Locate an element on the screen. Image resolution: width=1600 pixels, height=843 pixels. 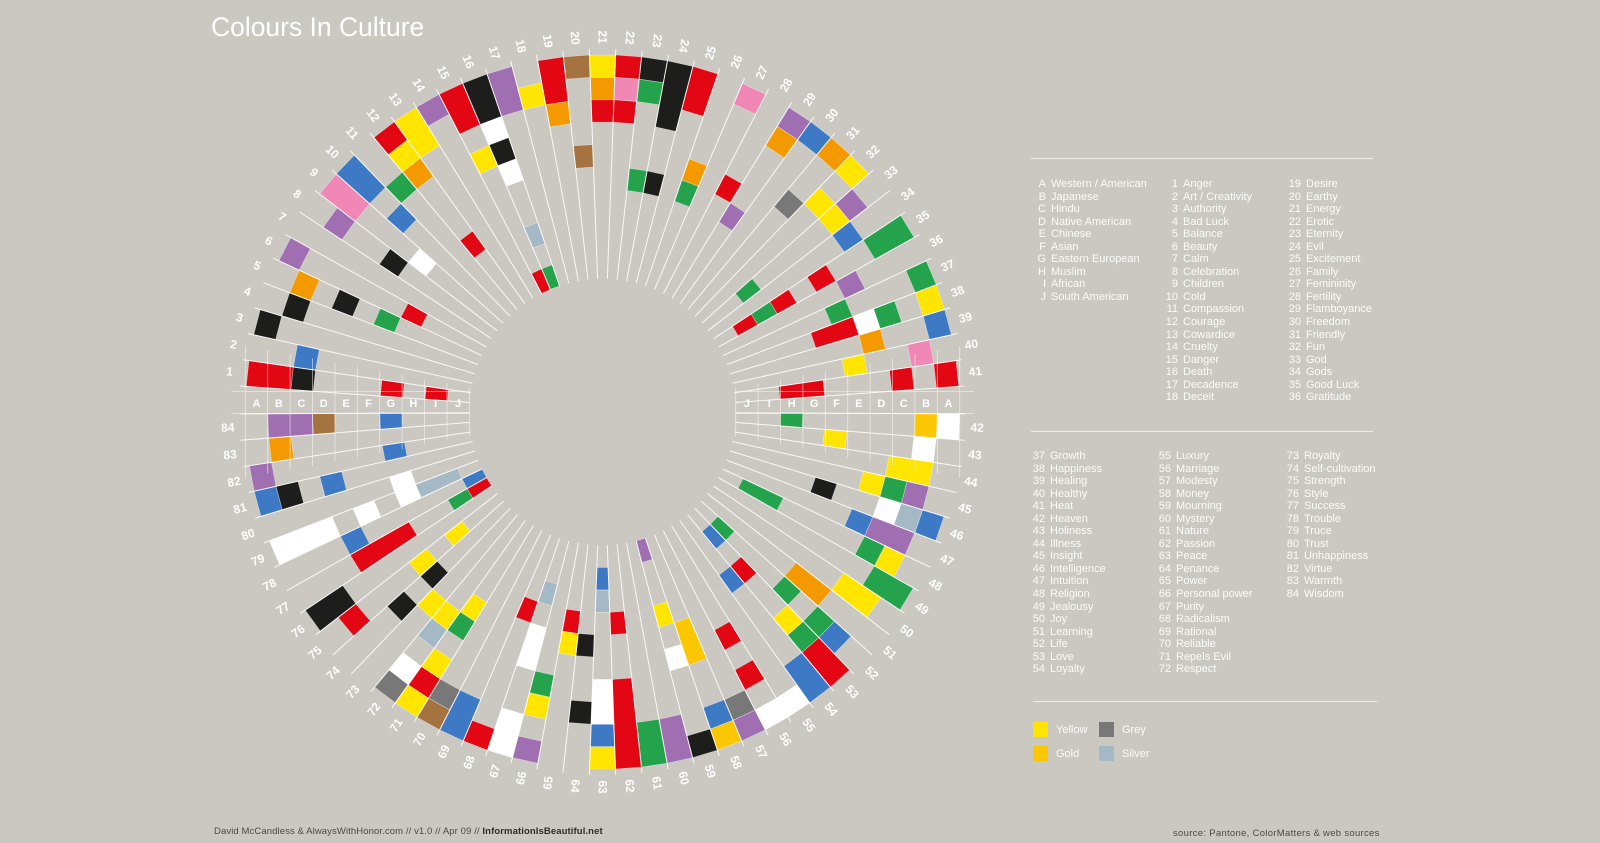
svg-text: 8 is located at coordinates (298, 193).